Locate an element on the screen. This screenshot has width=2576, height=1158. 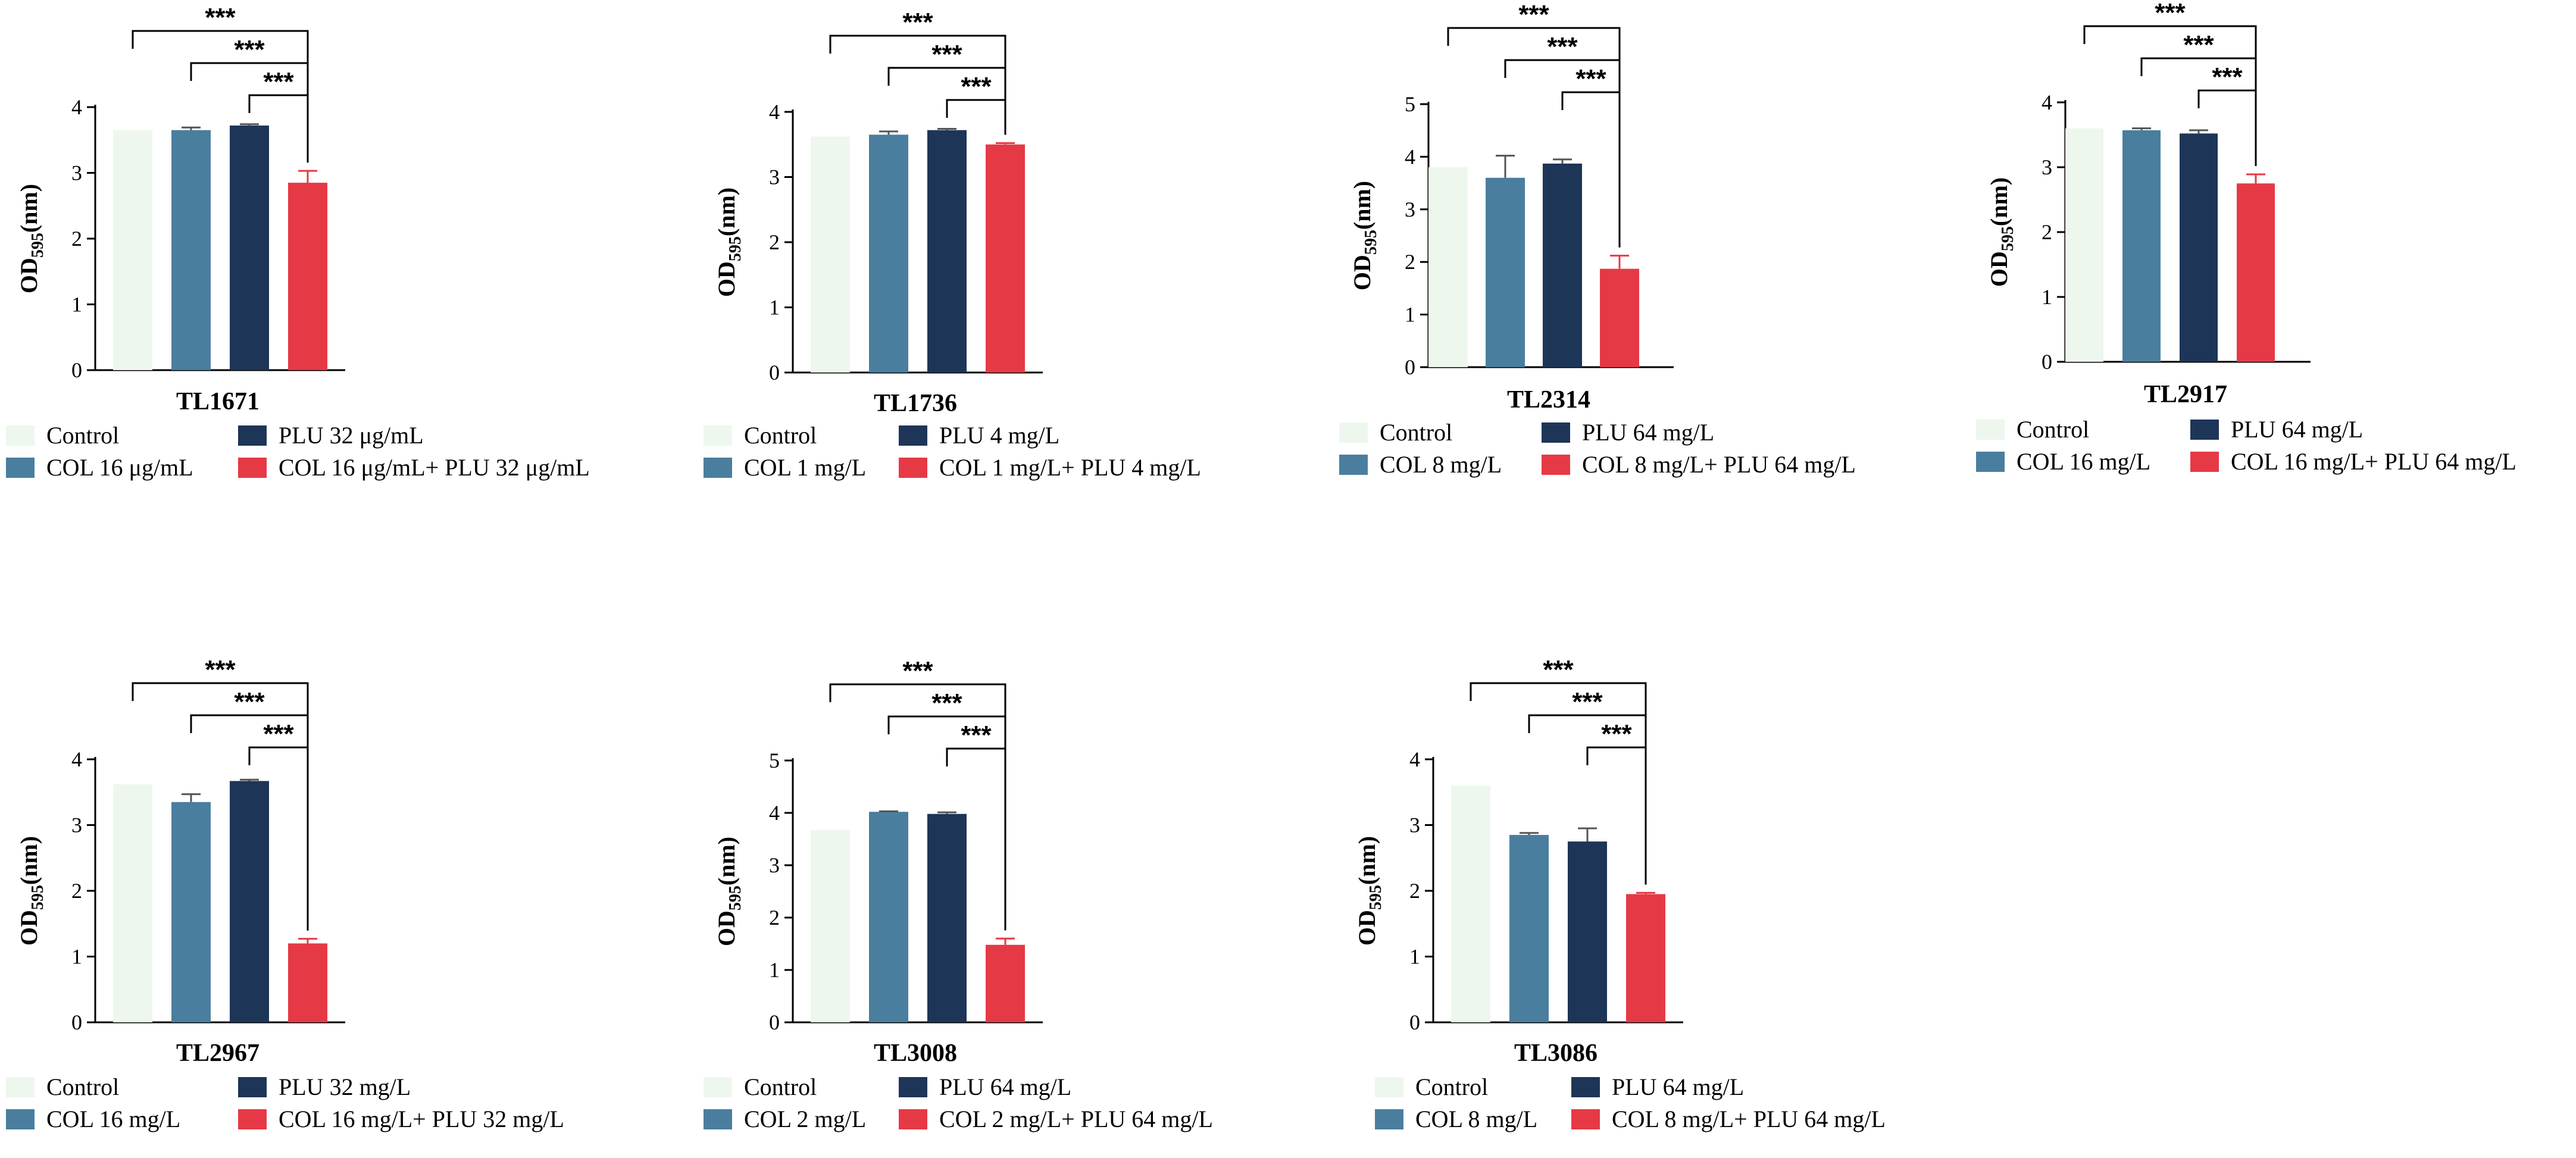
y-tick-label: 1 is located at coordinates (1414, 957).